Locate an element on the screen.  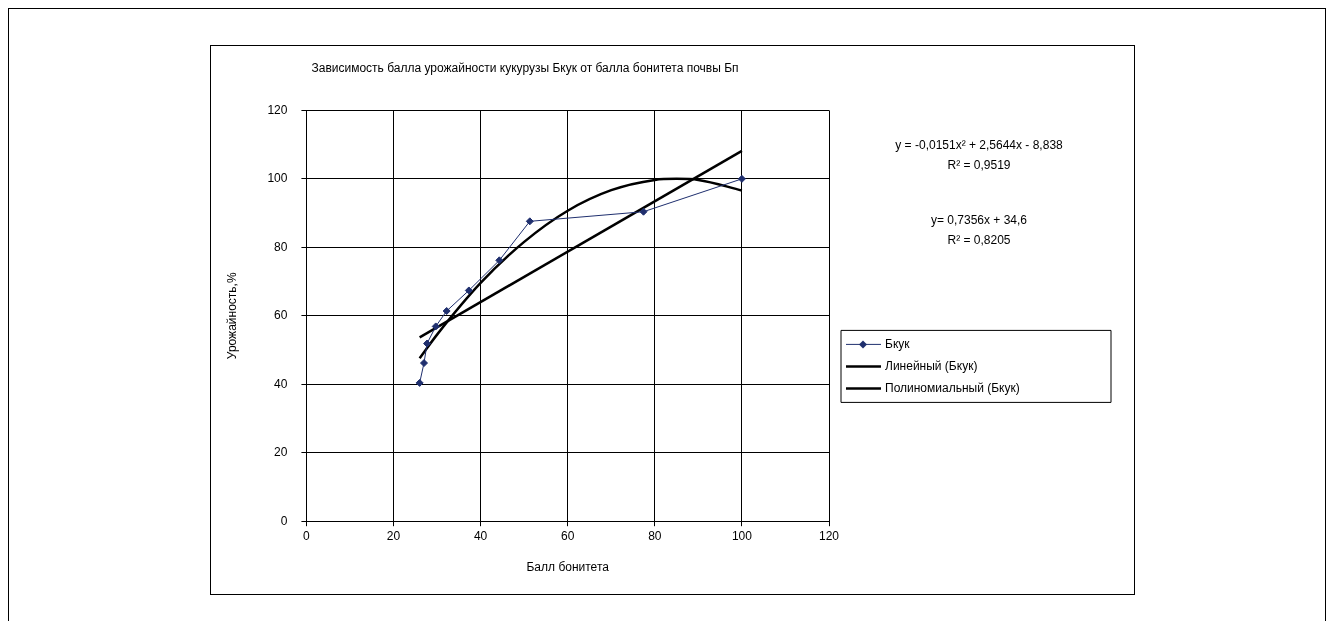
text: y= 0,7356x + 34,6 is located at coordinates (979, 219).